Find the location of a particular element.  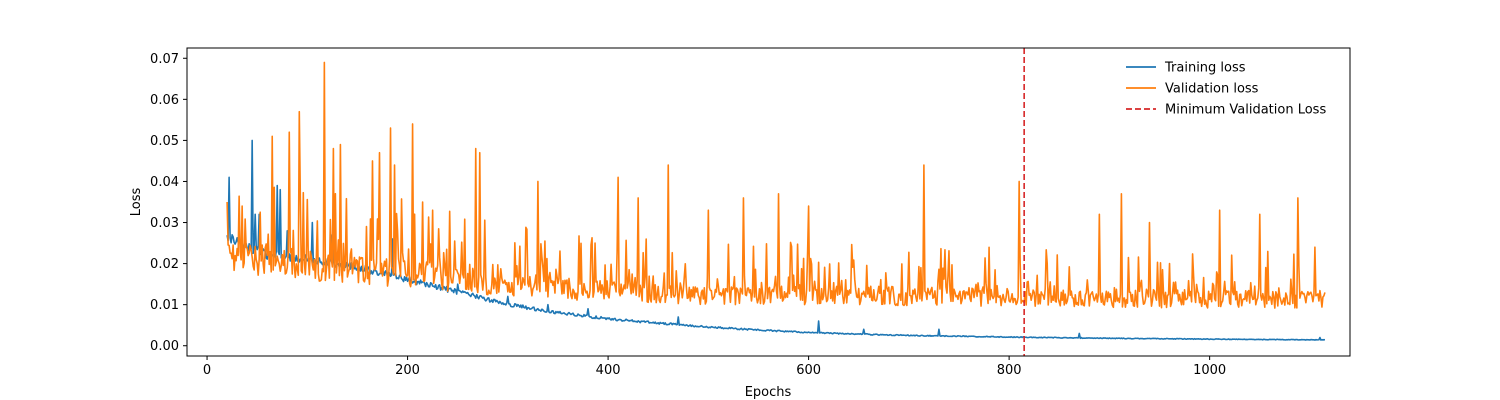

legend-label: Validation loss is located at coordinates (1212, 89).